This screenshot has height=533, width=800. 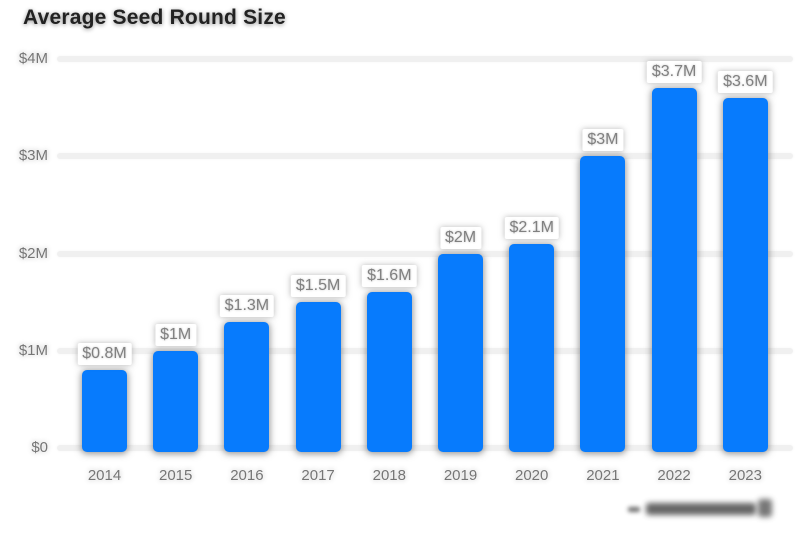 I want to click on bar-value-label: $1.3M, so click(x=247, y=305).